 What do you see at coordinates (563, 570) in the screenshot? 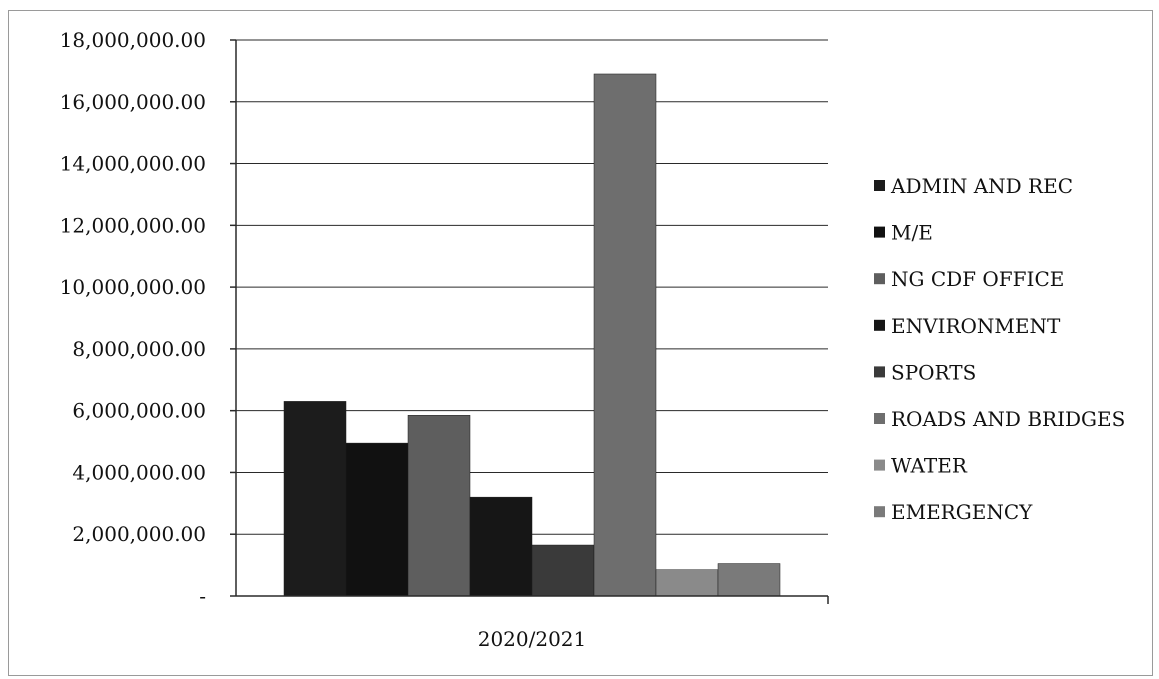
I see `bar-sports` at bounding box center [563, 570].